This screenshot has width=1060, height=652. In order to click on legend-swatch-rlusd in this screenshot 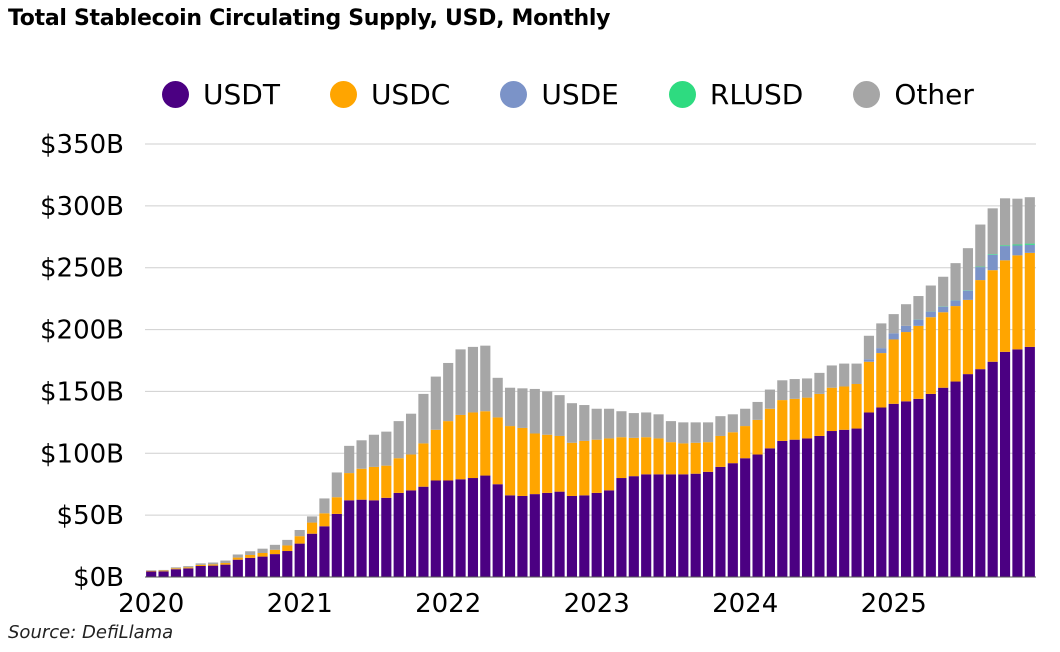, I will do `click(682, 94)`.